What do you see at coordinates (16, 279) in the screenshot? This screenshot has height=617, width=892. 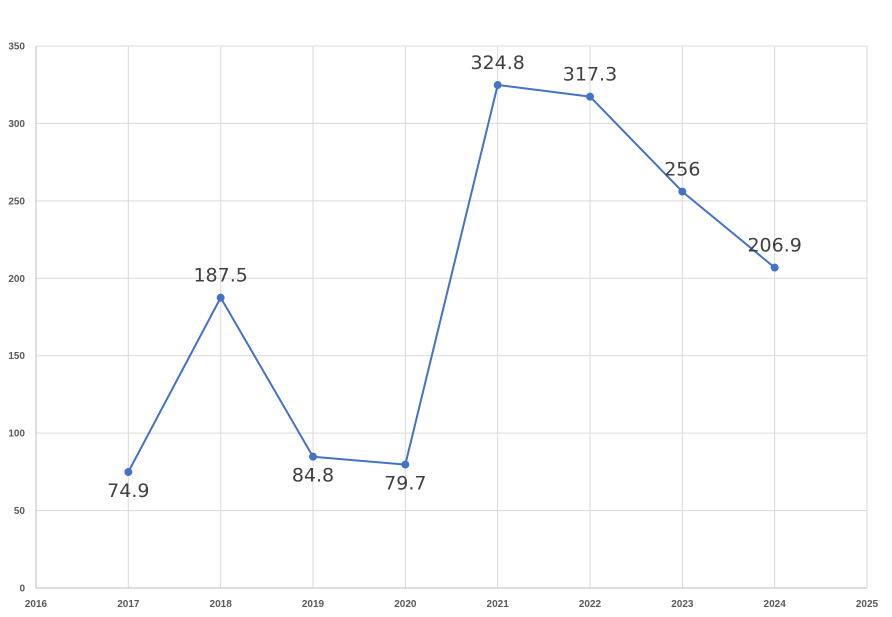 I see `y-tick-label: 200` at bounding box center [16, 279].